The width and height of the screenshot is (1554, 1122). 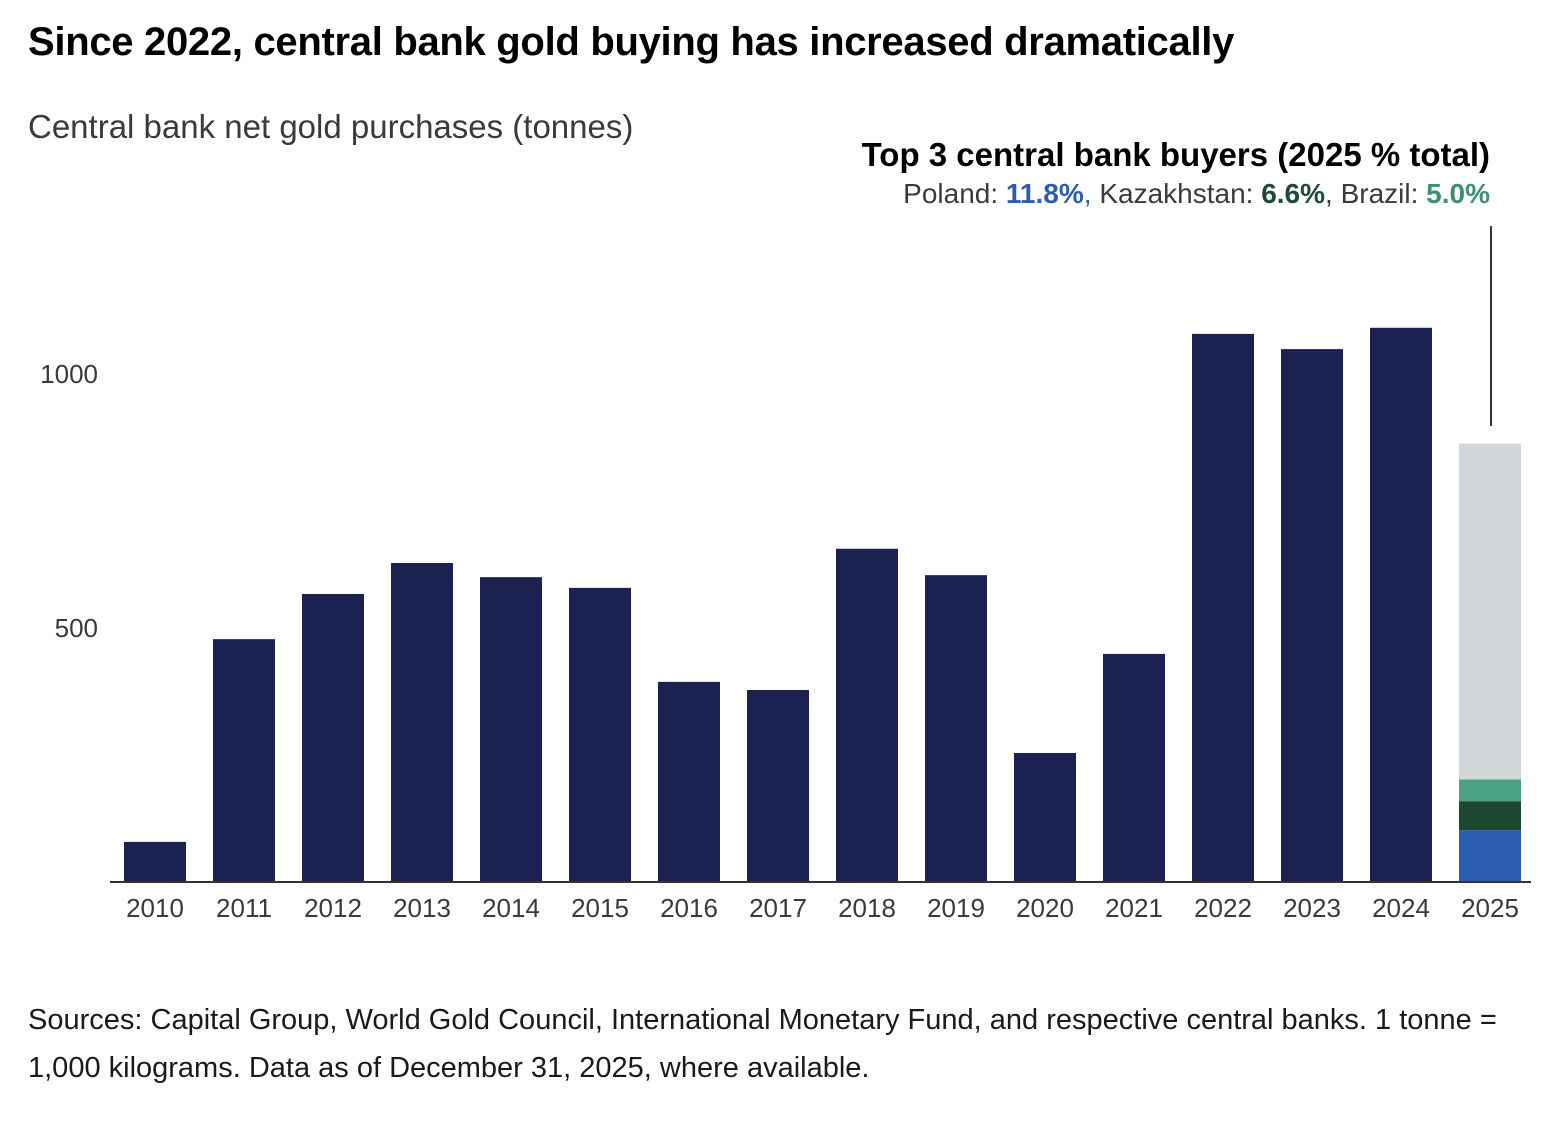 I want to click on callout-poland-pct: 11.8%, so click(x=1044, y=193).